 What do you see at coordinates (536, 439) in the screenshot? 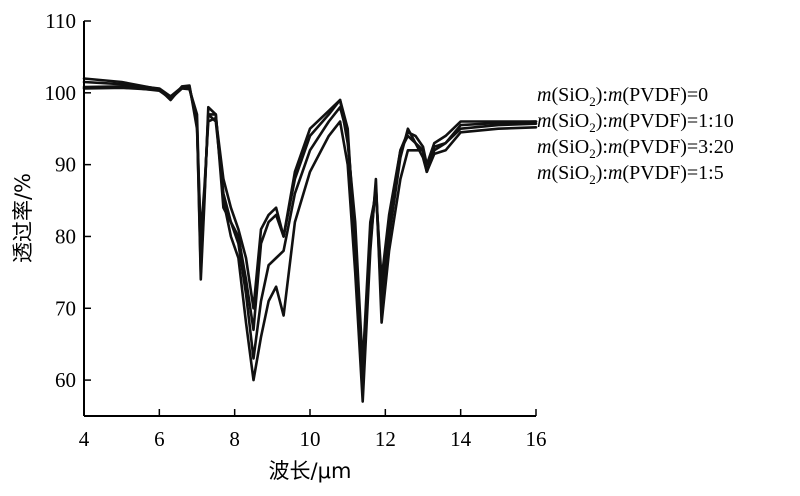
I see `x-tick-label: 16` at bounding box center [536, 439].